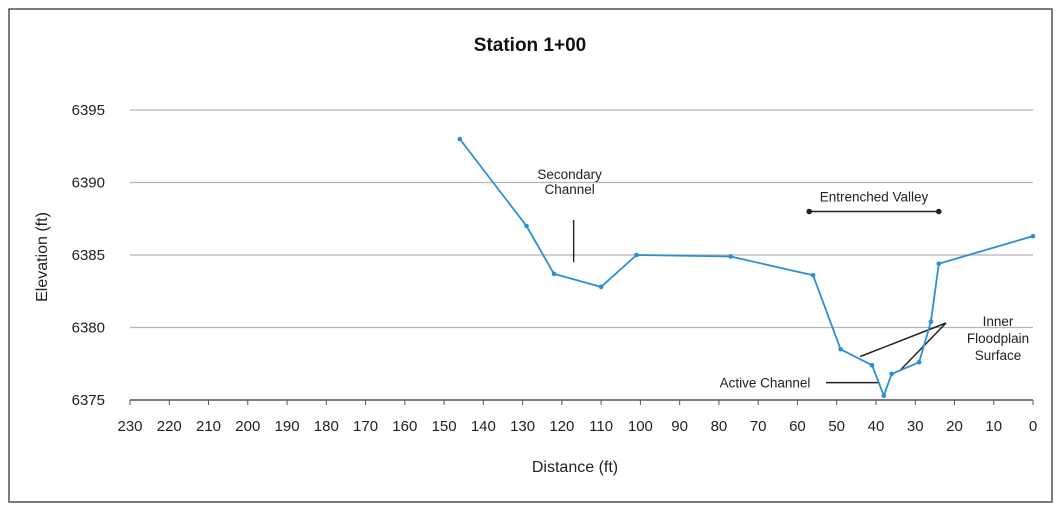 Image resolution: width=1061 pixels, height=510 pixels. I want to click on x-tick-label-120: 120, so click(561, 426).